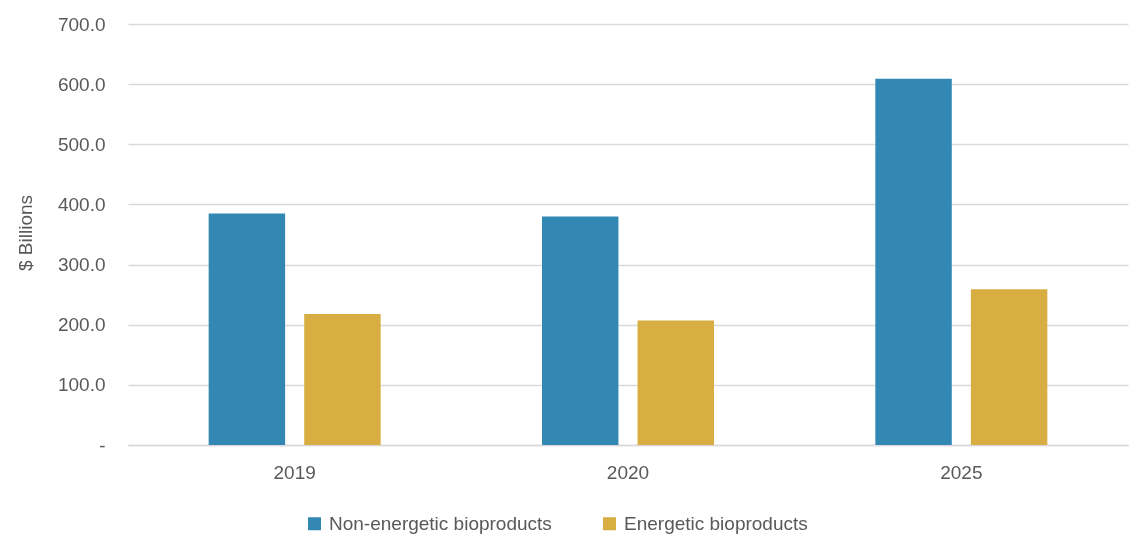  Describe the element at coordinates (294, 472) in the screenshot. I see `x-tick-label: 2019` at that location.